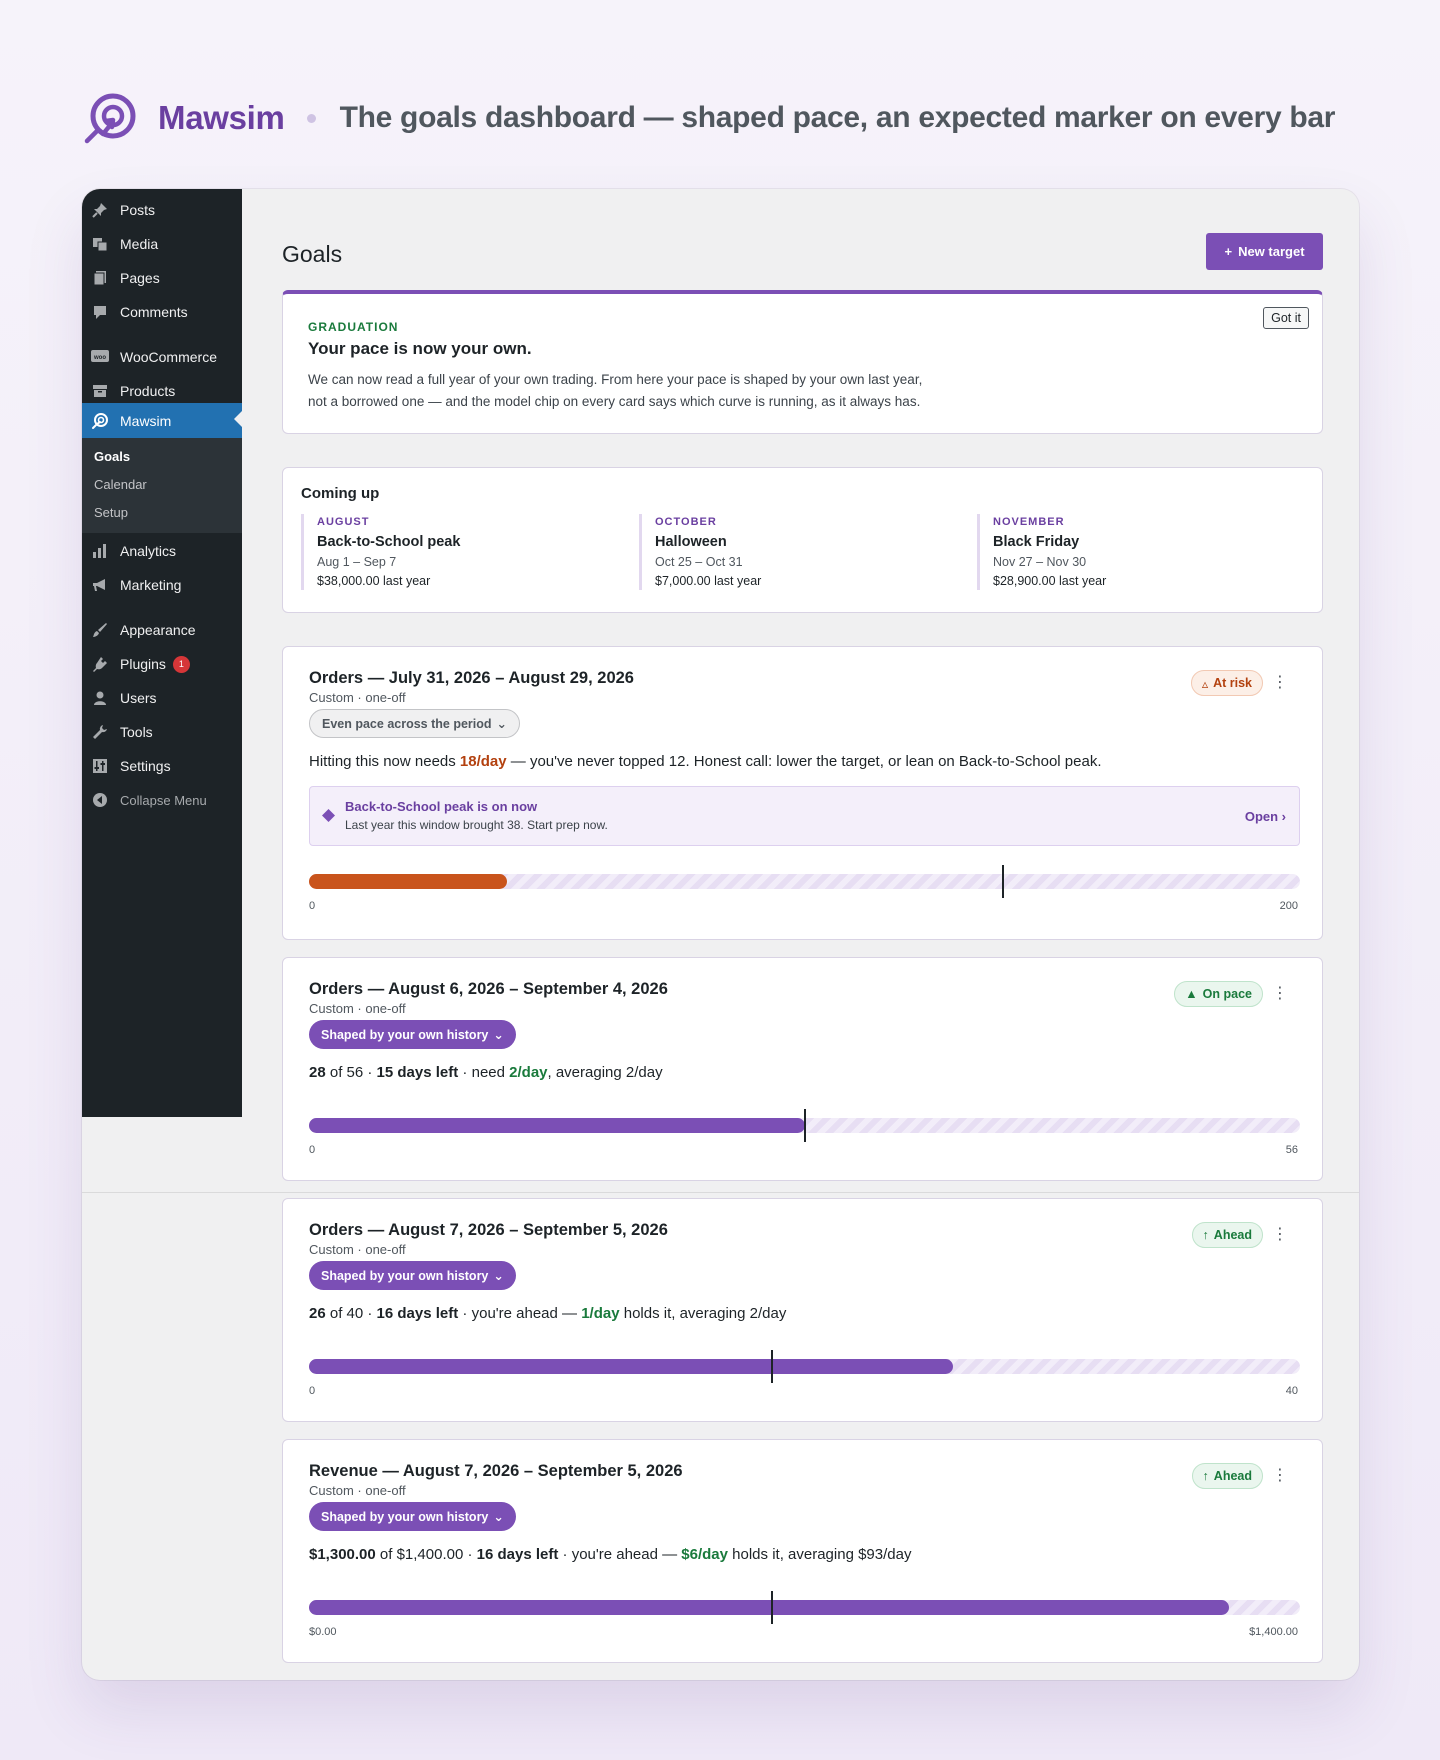 The image size is (1440, 1760). Describe the element at coordinates (1265, 816) in the screenshot. I see `open-link: Open ›` at that location.